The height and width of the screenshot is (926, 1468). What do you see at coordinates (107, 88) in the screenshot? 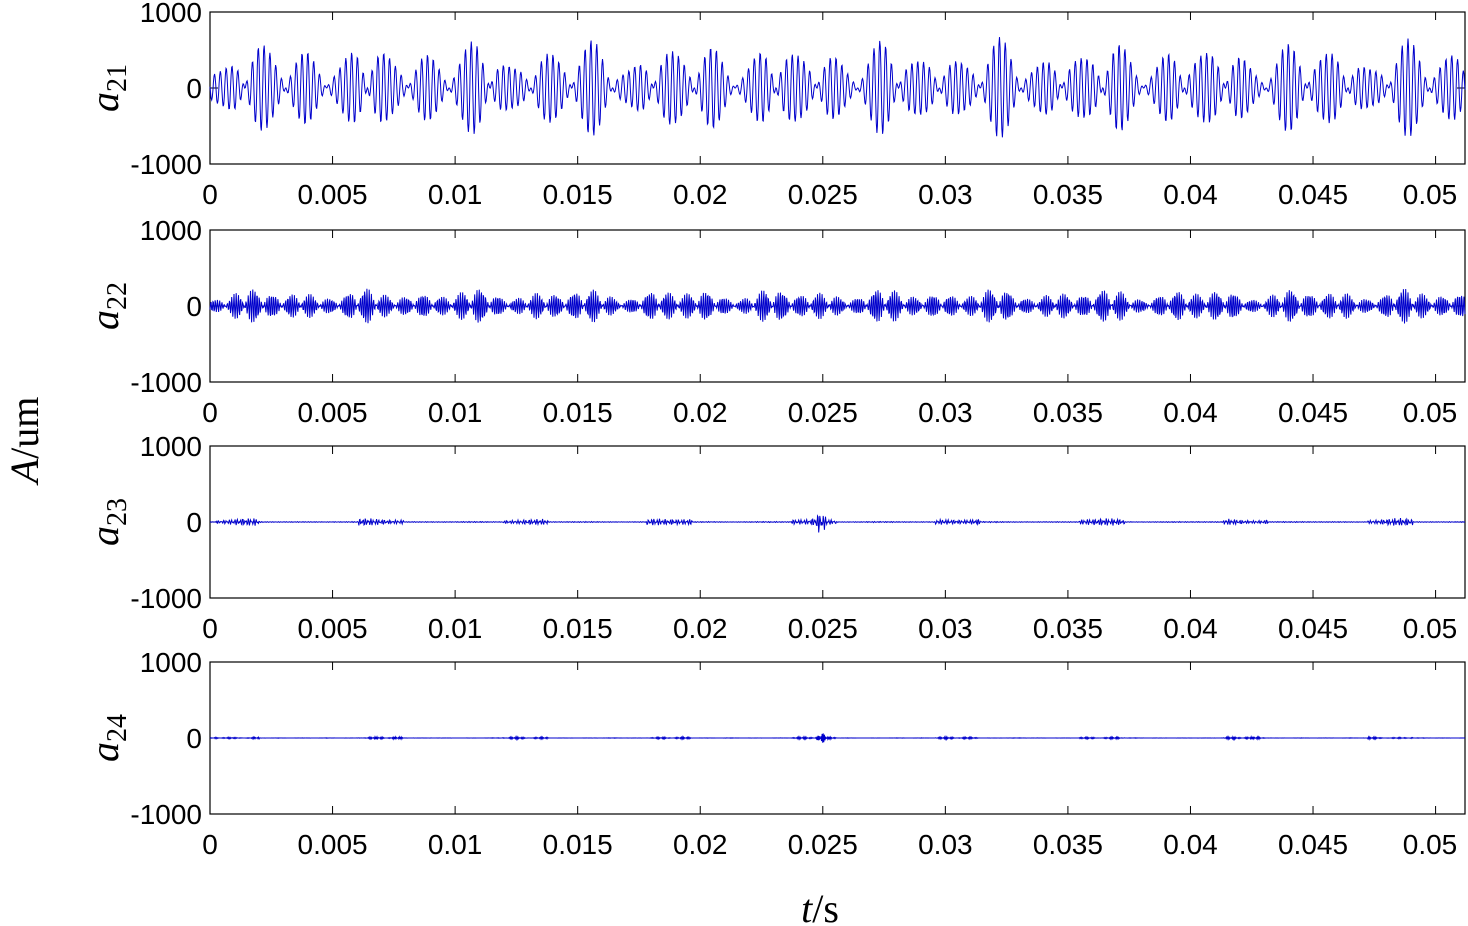
I see `subplot-label-21: a21` at bounding box center [107, 88].